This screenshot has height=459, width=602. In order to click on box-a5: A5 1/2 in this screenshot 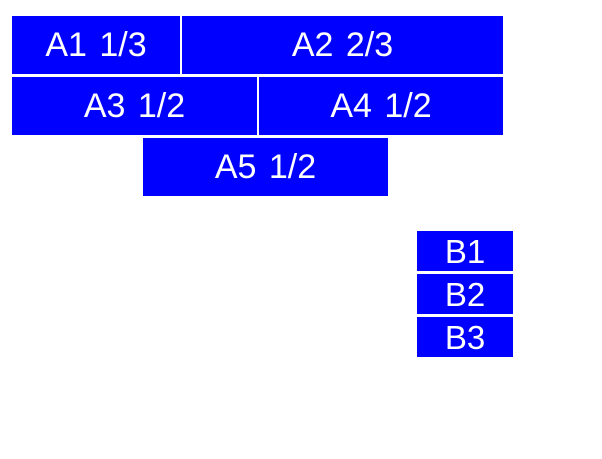, I will do `click(265, 167)`.